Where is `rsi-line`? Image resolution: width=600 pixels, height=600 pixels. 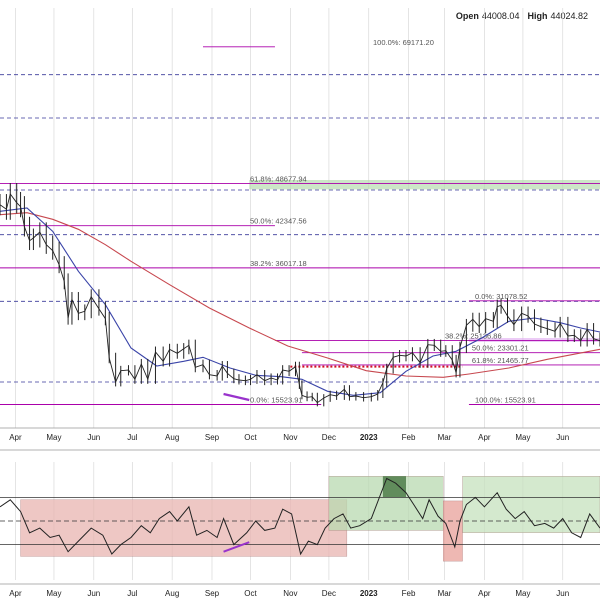
rsi-line is located at coordinates (300, 516).